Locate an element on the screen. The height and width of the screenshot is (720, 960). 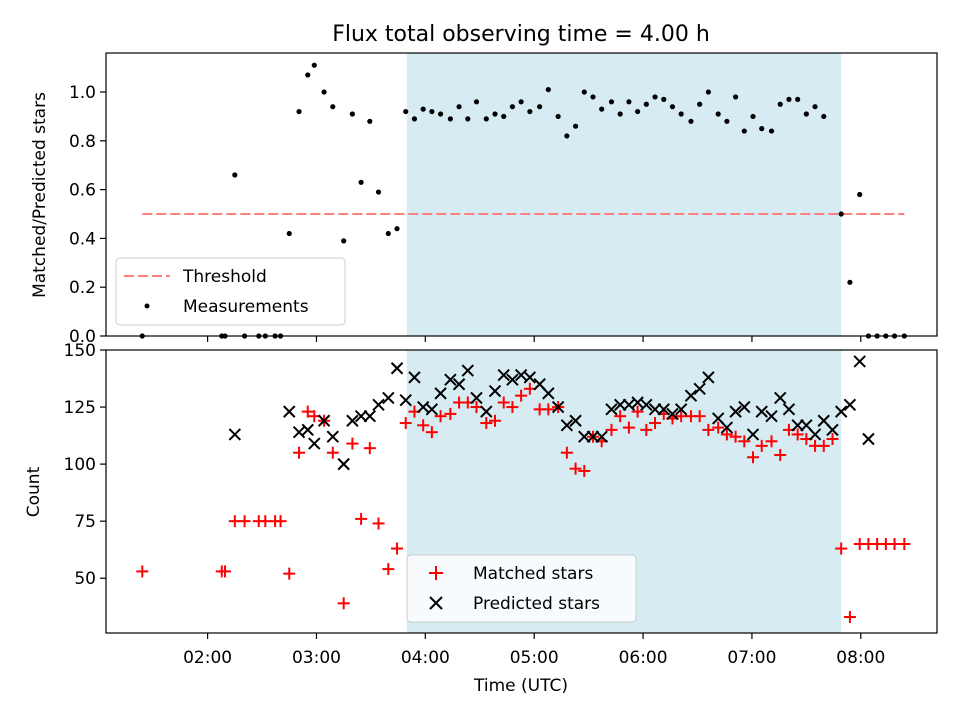
legend-threshold-label: Threshold is located at coordinates (224, 277).